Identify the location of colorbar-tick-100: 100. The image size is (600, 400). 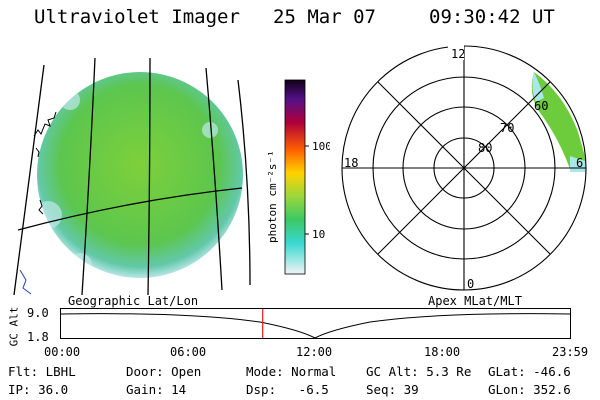
(321, 146).